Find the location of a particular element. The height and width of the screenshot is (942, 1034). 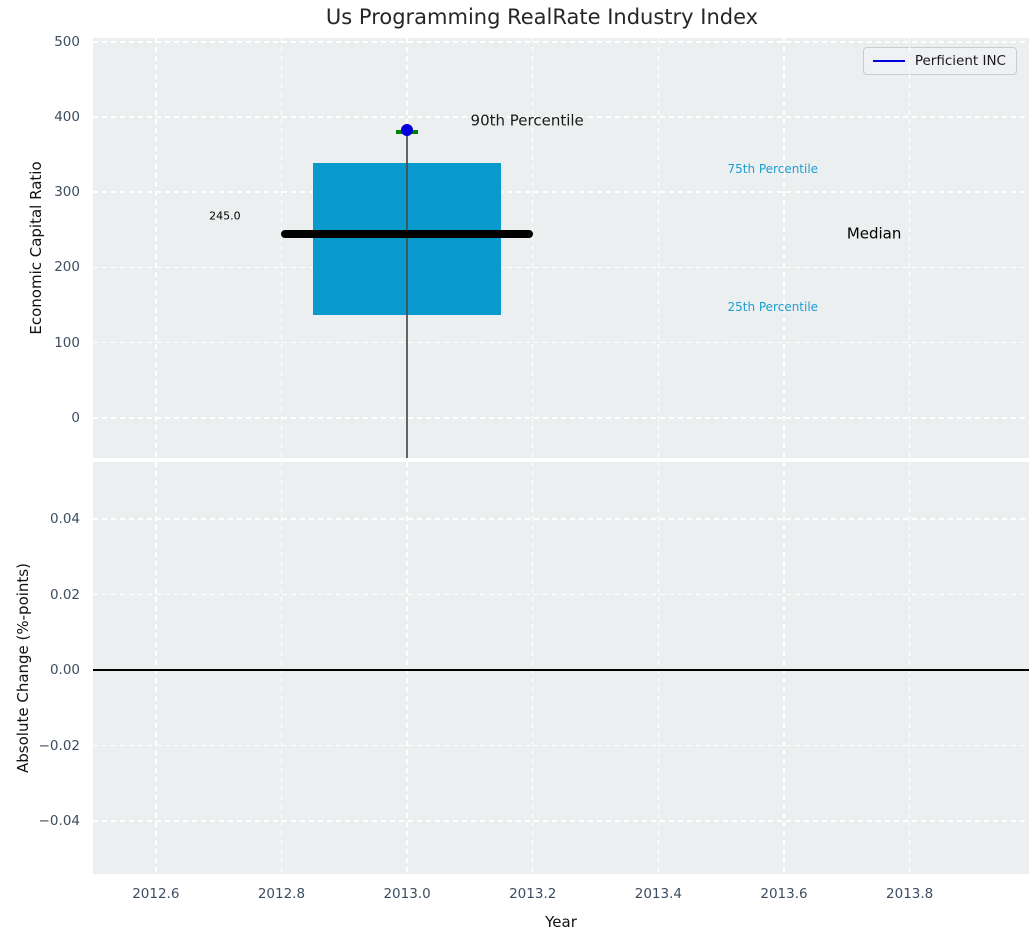

y-tick-label: 0.04 is located at coordinates (64, 519).